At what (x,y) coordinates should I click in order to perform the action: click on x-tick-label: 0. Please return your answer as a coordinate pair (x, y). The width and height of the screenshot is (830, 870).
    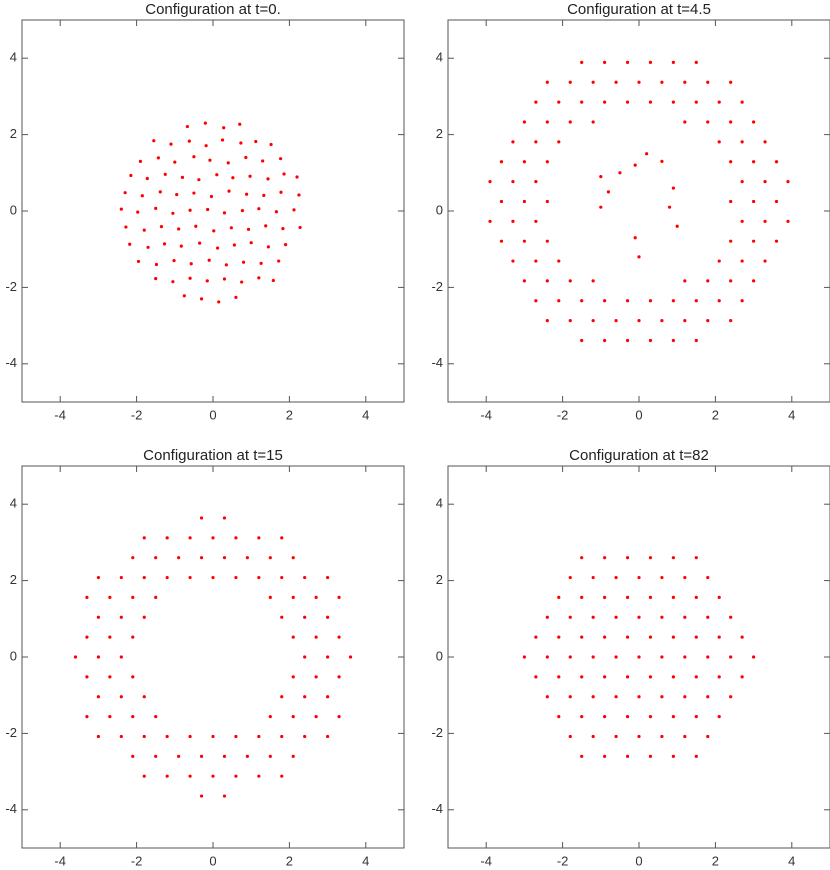
    Looking at the image, I should click on (212, 860).